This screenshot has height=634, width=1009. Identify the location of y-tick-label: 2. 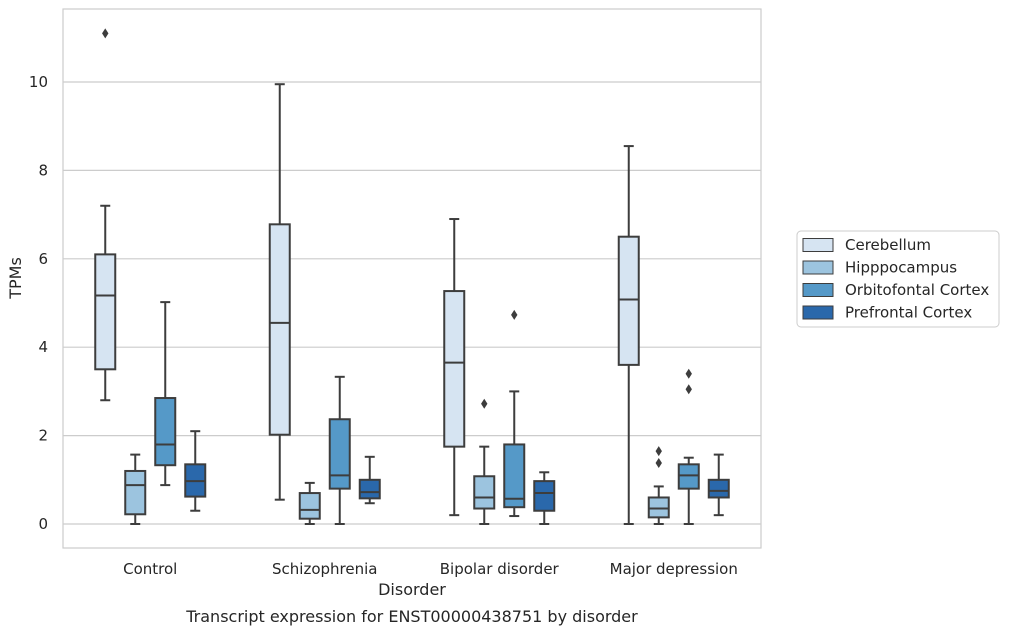
(43, 436).